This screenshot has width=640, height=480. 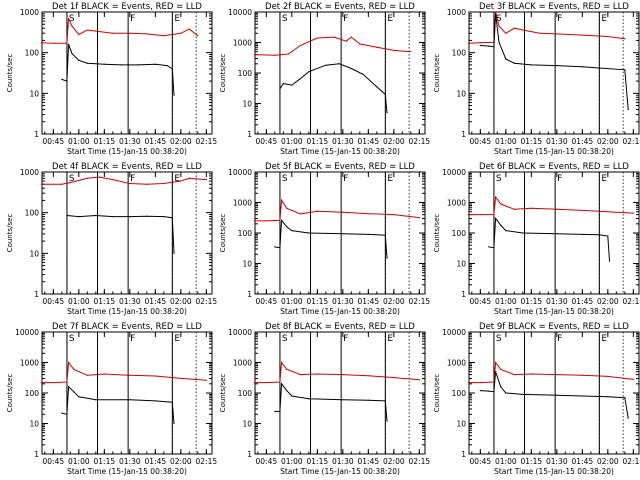 I want to click on x-tick-label: 00:45, so click(x=54, y=461).